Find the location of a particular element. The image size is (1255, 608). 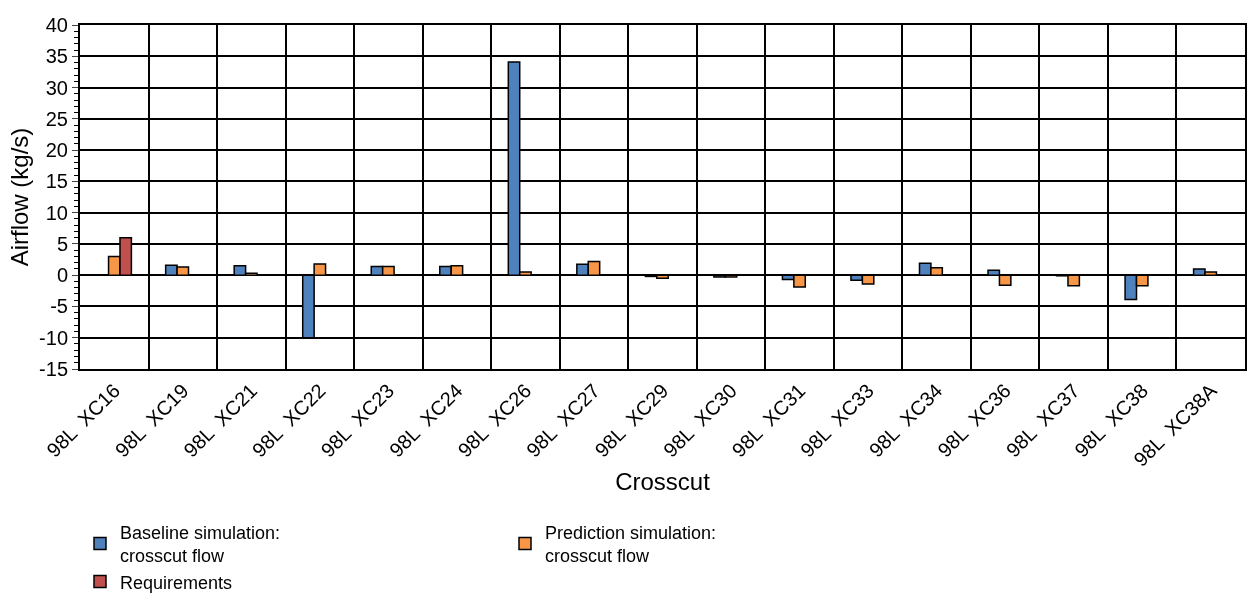

y-tick-label: -15 is located at coordinates (53, 369).